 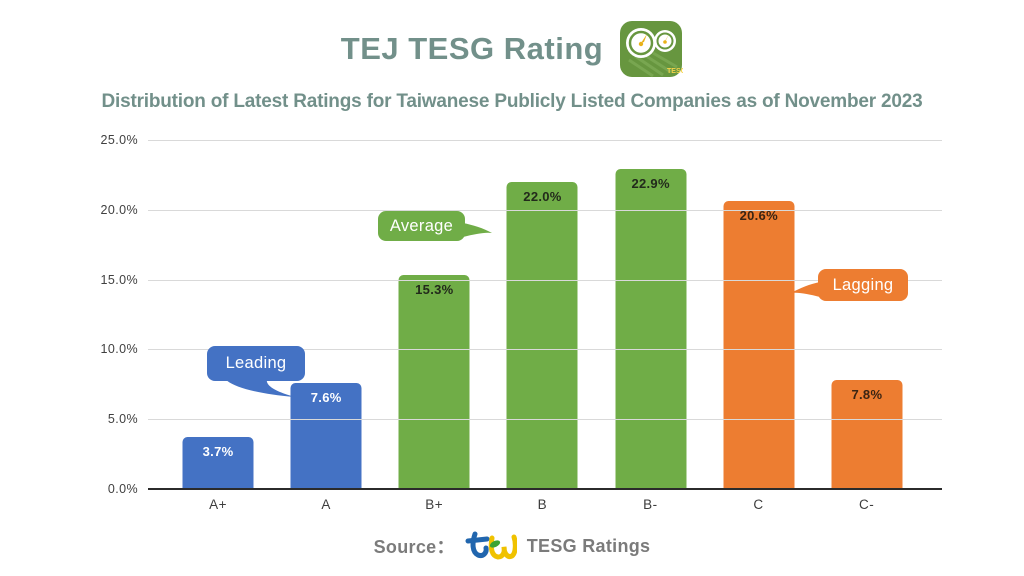 I want to click on bar-A: 7.6%, so click(x=326, y=435).